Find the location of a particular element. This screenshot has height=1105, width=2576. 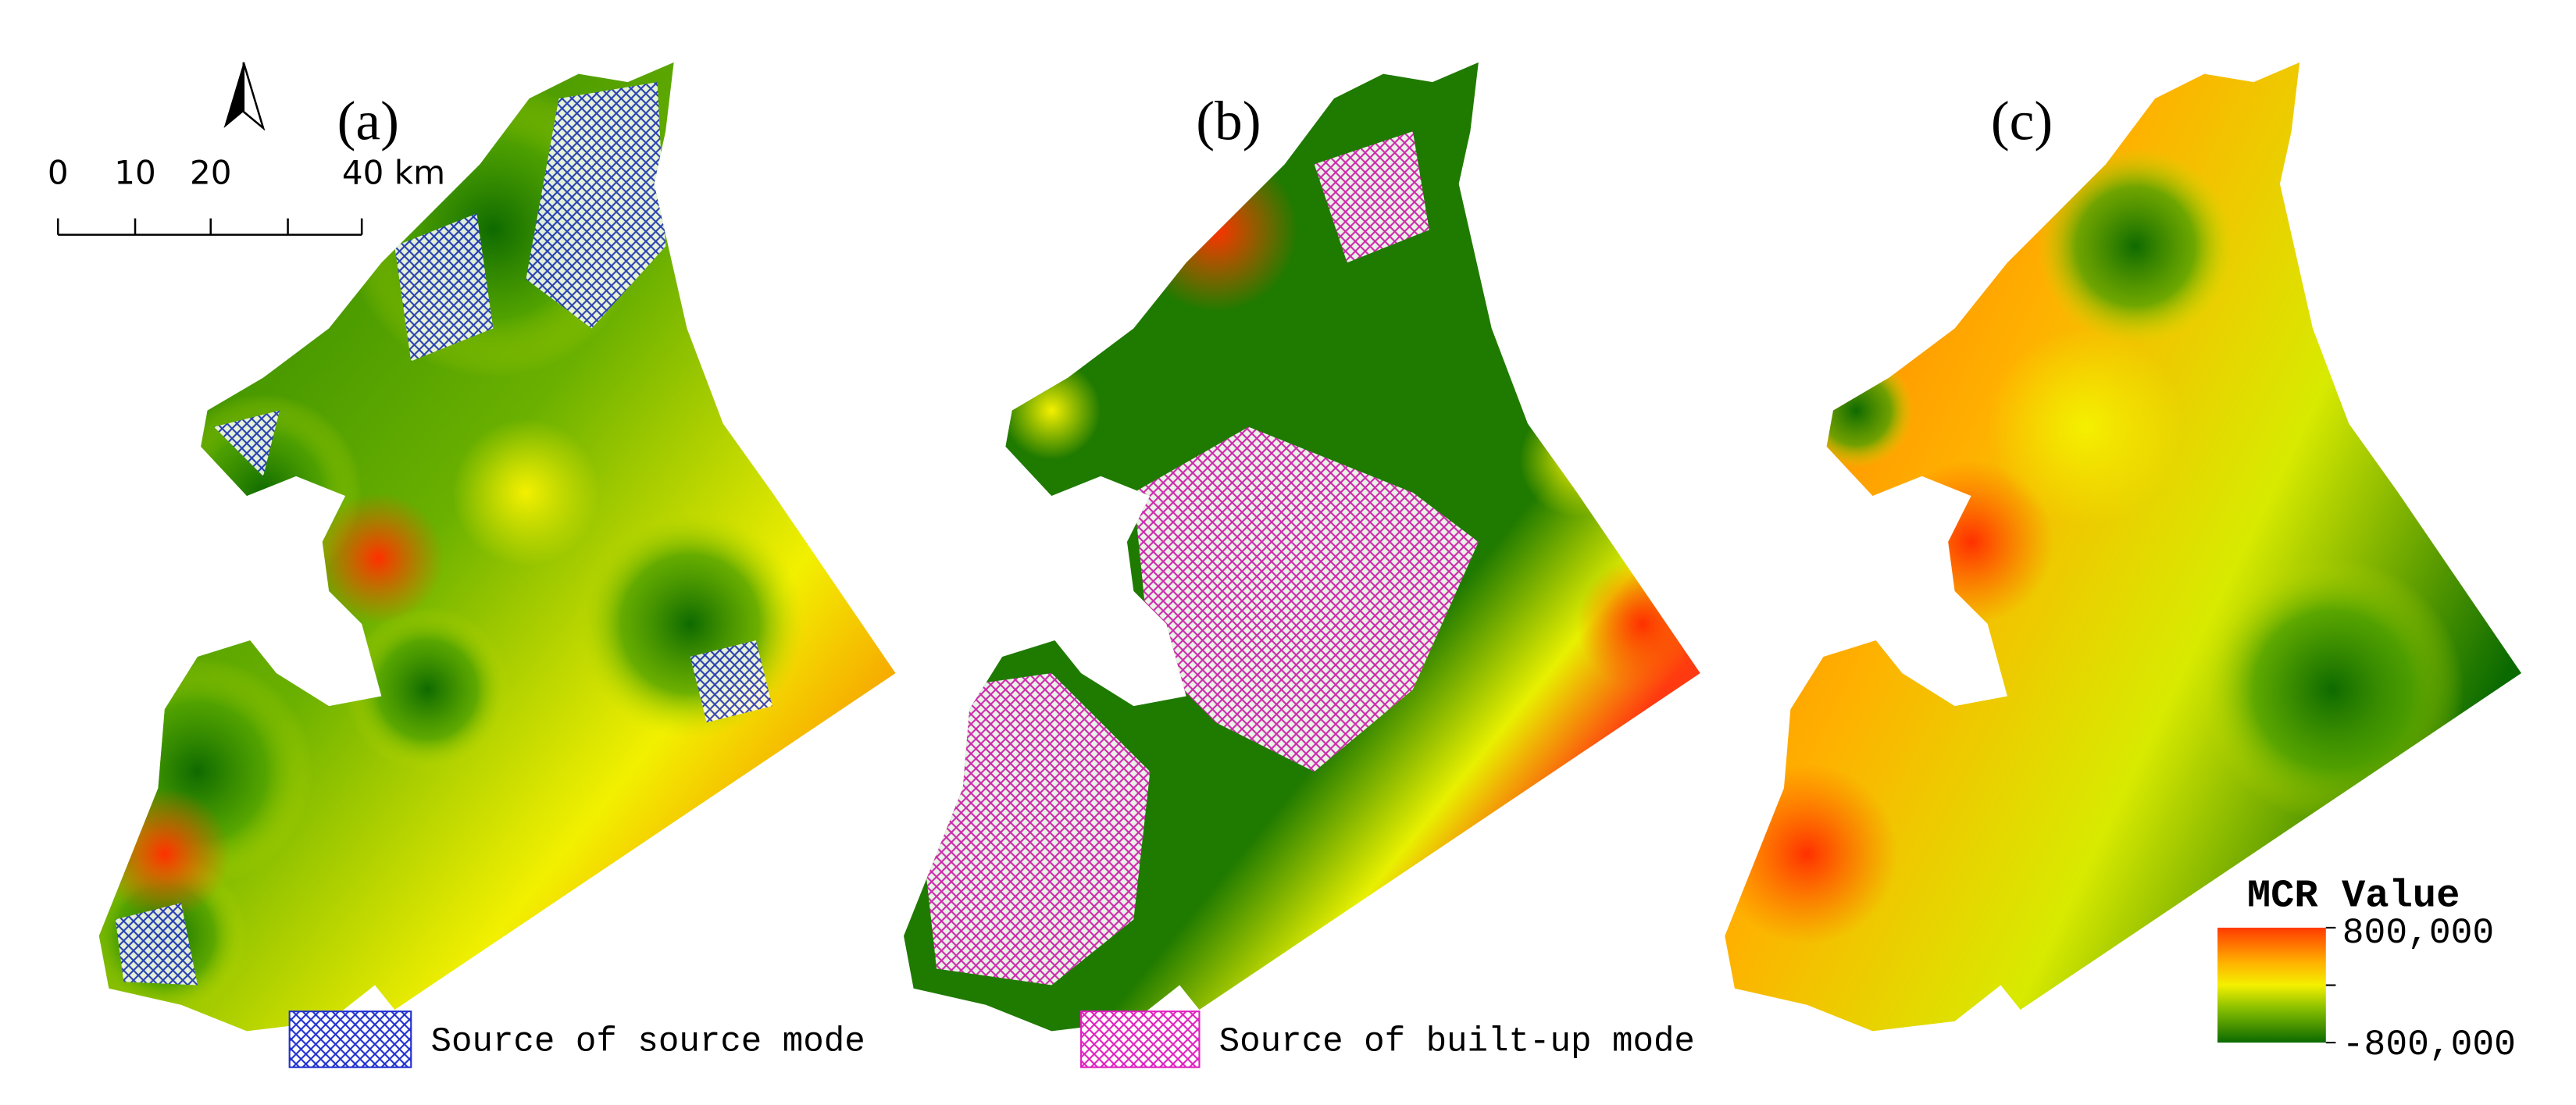

mcr-legend: MCR Value 800,000 -800,000 is located at coordinates (2366, 970).